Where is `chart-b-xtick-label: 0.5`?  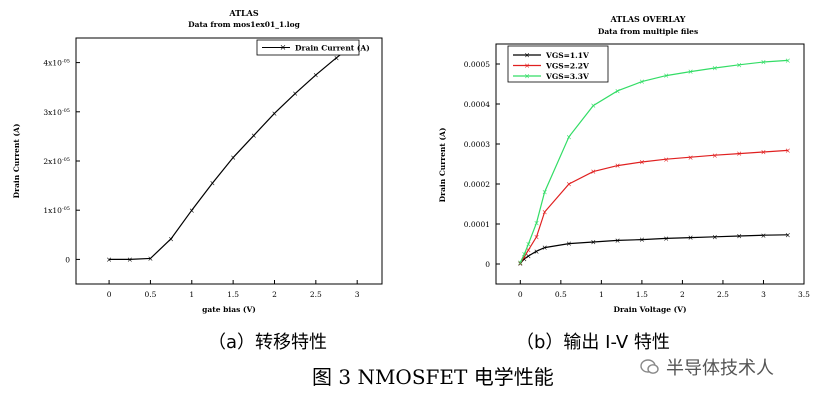
chart-b-xtick-label: 0.5 is located at coordinates (561, 294).